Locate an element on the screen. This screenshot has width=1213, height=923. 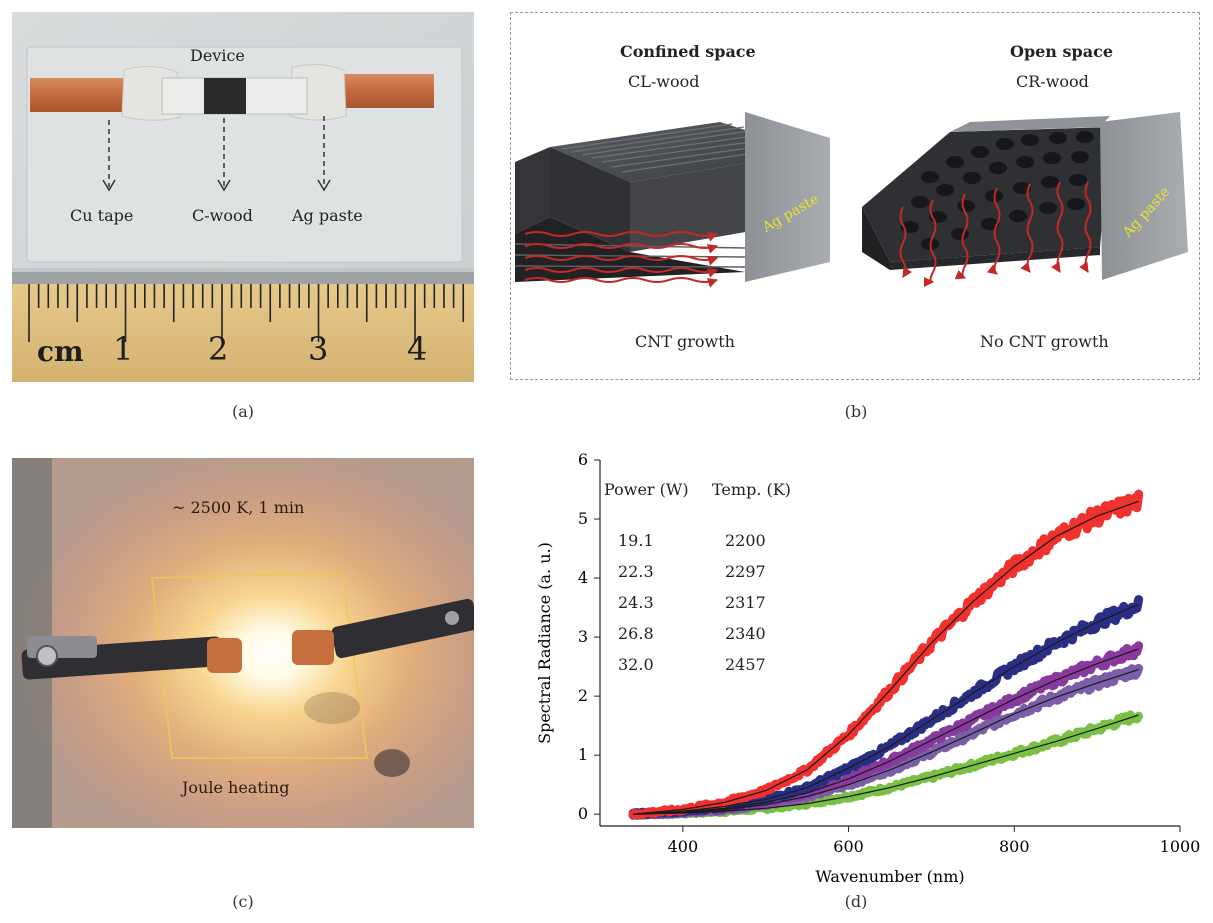
legend-header-temp: Temp. (K) is located at coordinates (751, 489).